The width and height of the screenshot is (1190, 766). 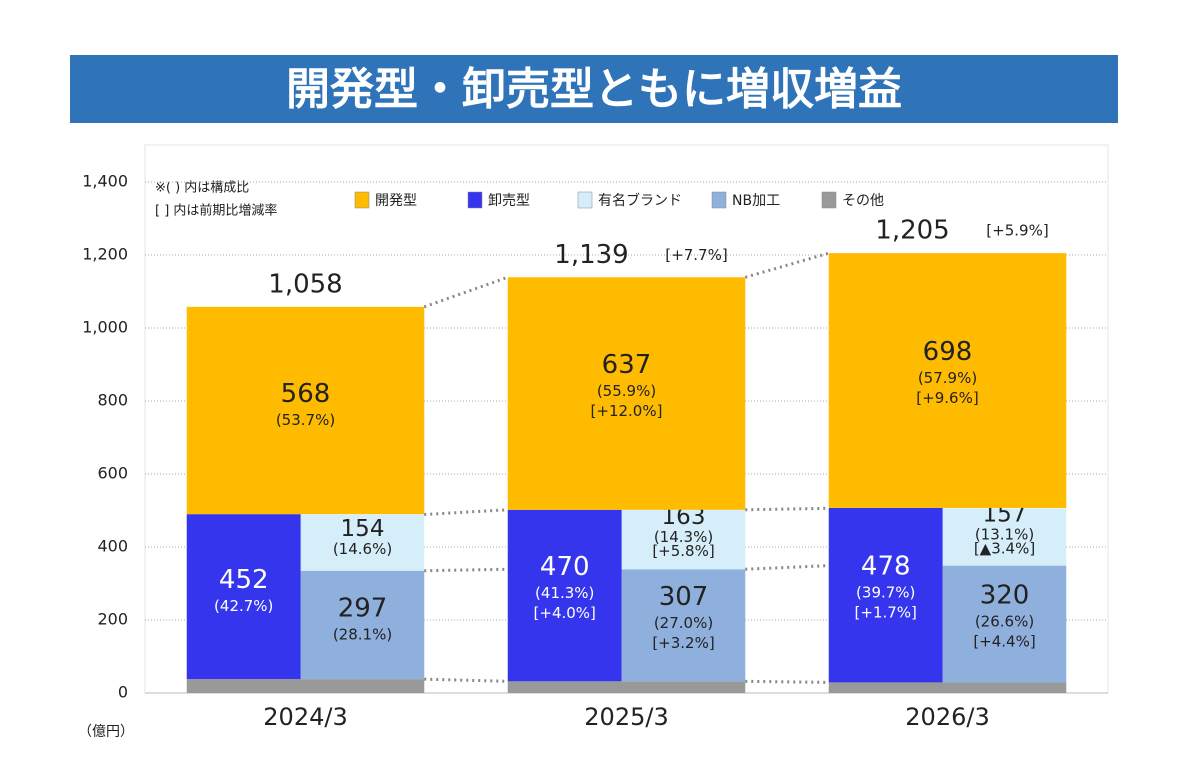 What do you see at coordinates (112, 546) in the screenshot?
I see `y-tick-label: 400` at bounding box center [112, 546].